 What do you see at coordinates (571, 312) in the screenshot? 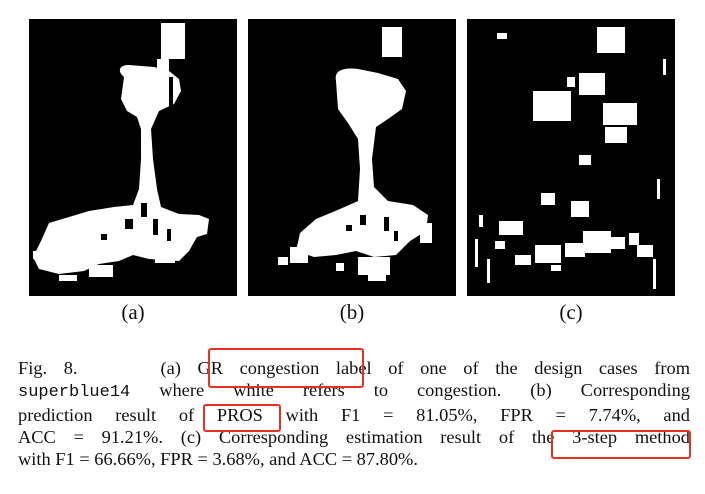
I see `panel-c-label: (c)` at bounding box center [571, 312].